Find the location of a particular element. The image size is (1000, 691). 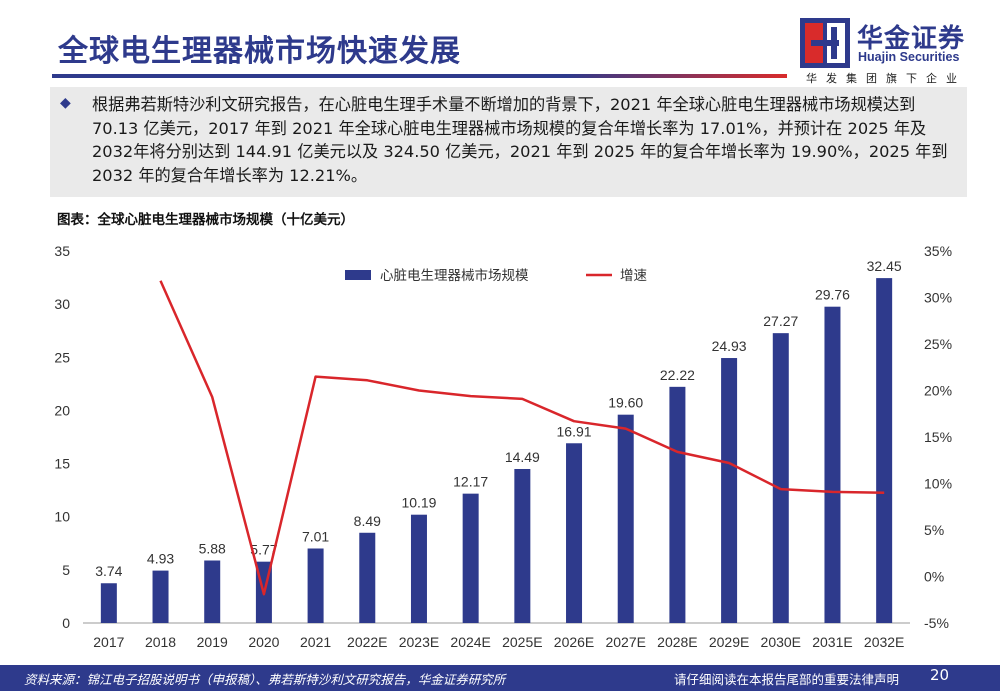

y-right-tick-label: 0% is located at coordinates (934, 577).